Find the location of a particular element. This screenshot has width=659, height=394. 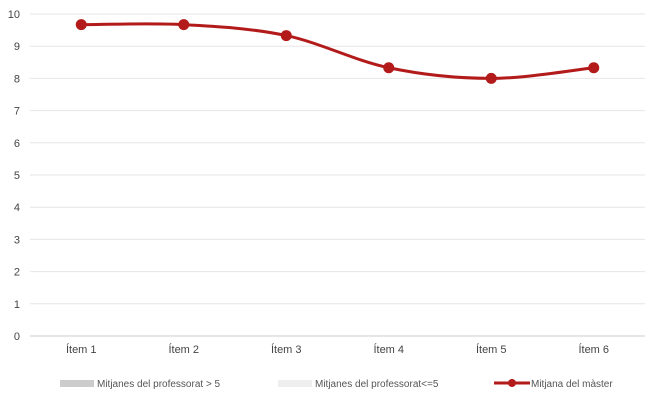

legend-label: Mitjanes del professorat > 5 is located at coordinates (159, 384).